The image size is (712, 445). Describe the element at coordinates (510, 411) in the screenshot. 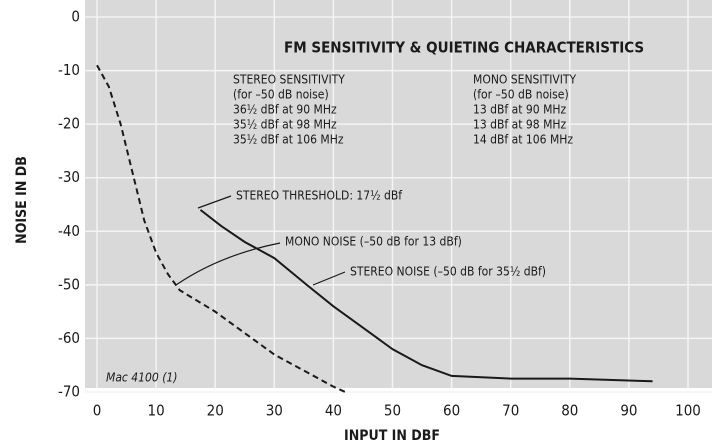

I see `x-tick-label: 70` at that location.